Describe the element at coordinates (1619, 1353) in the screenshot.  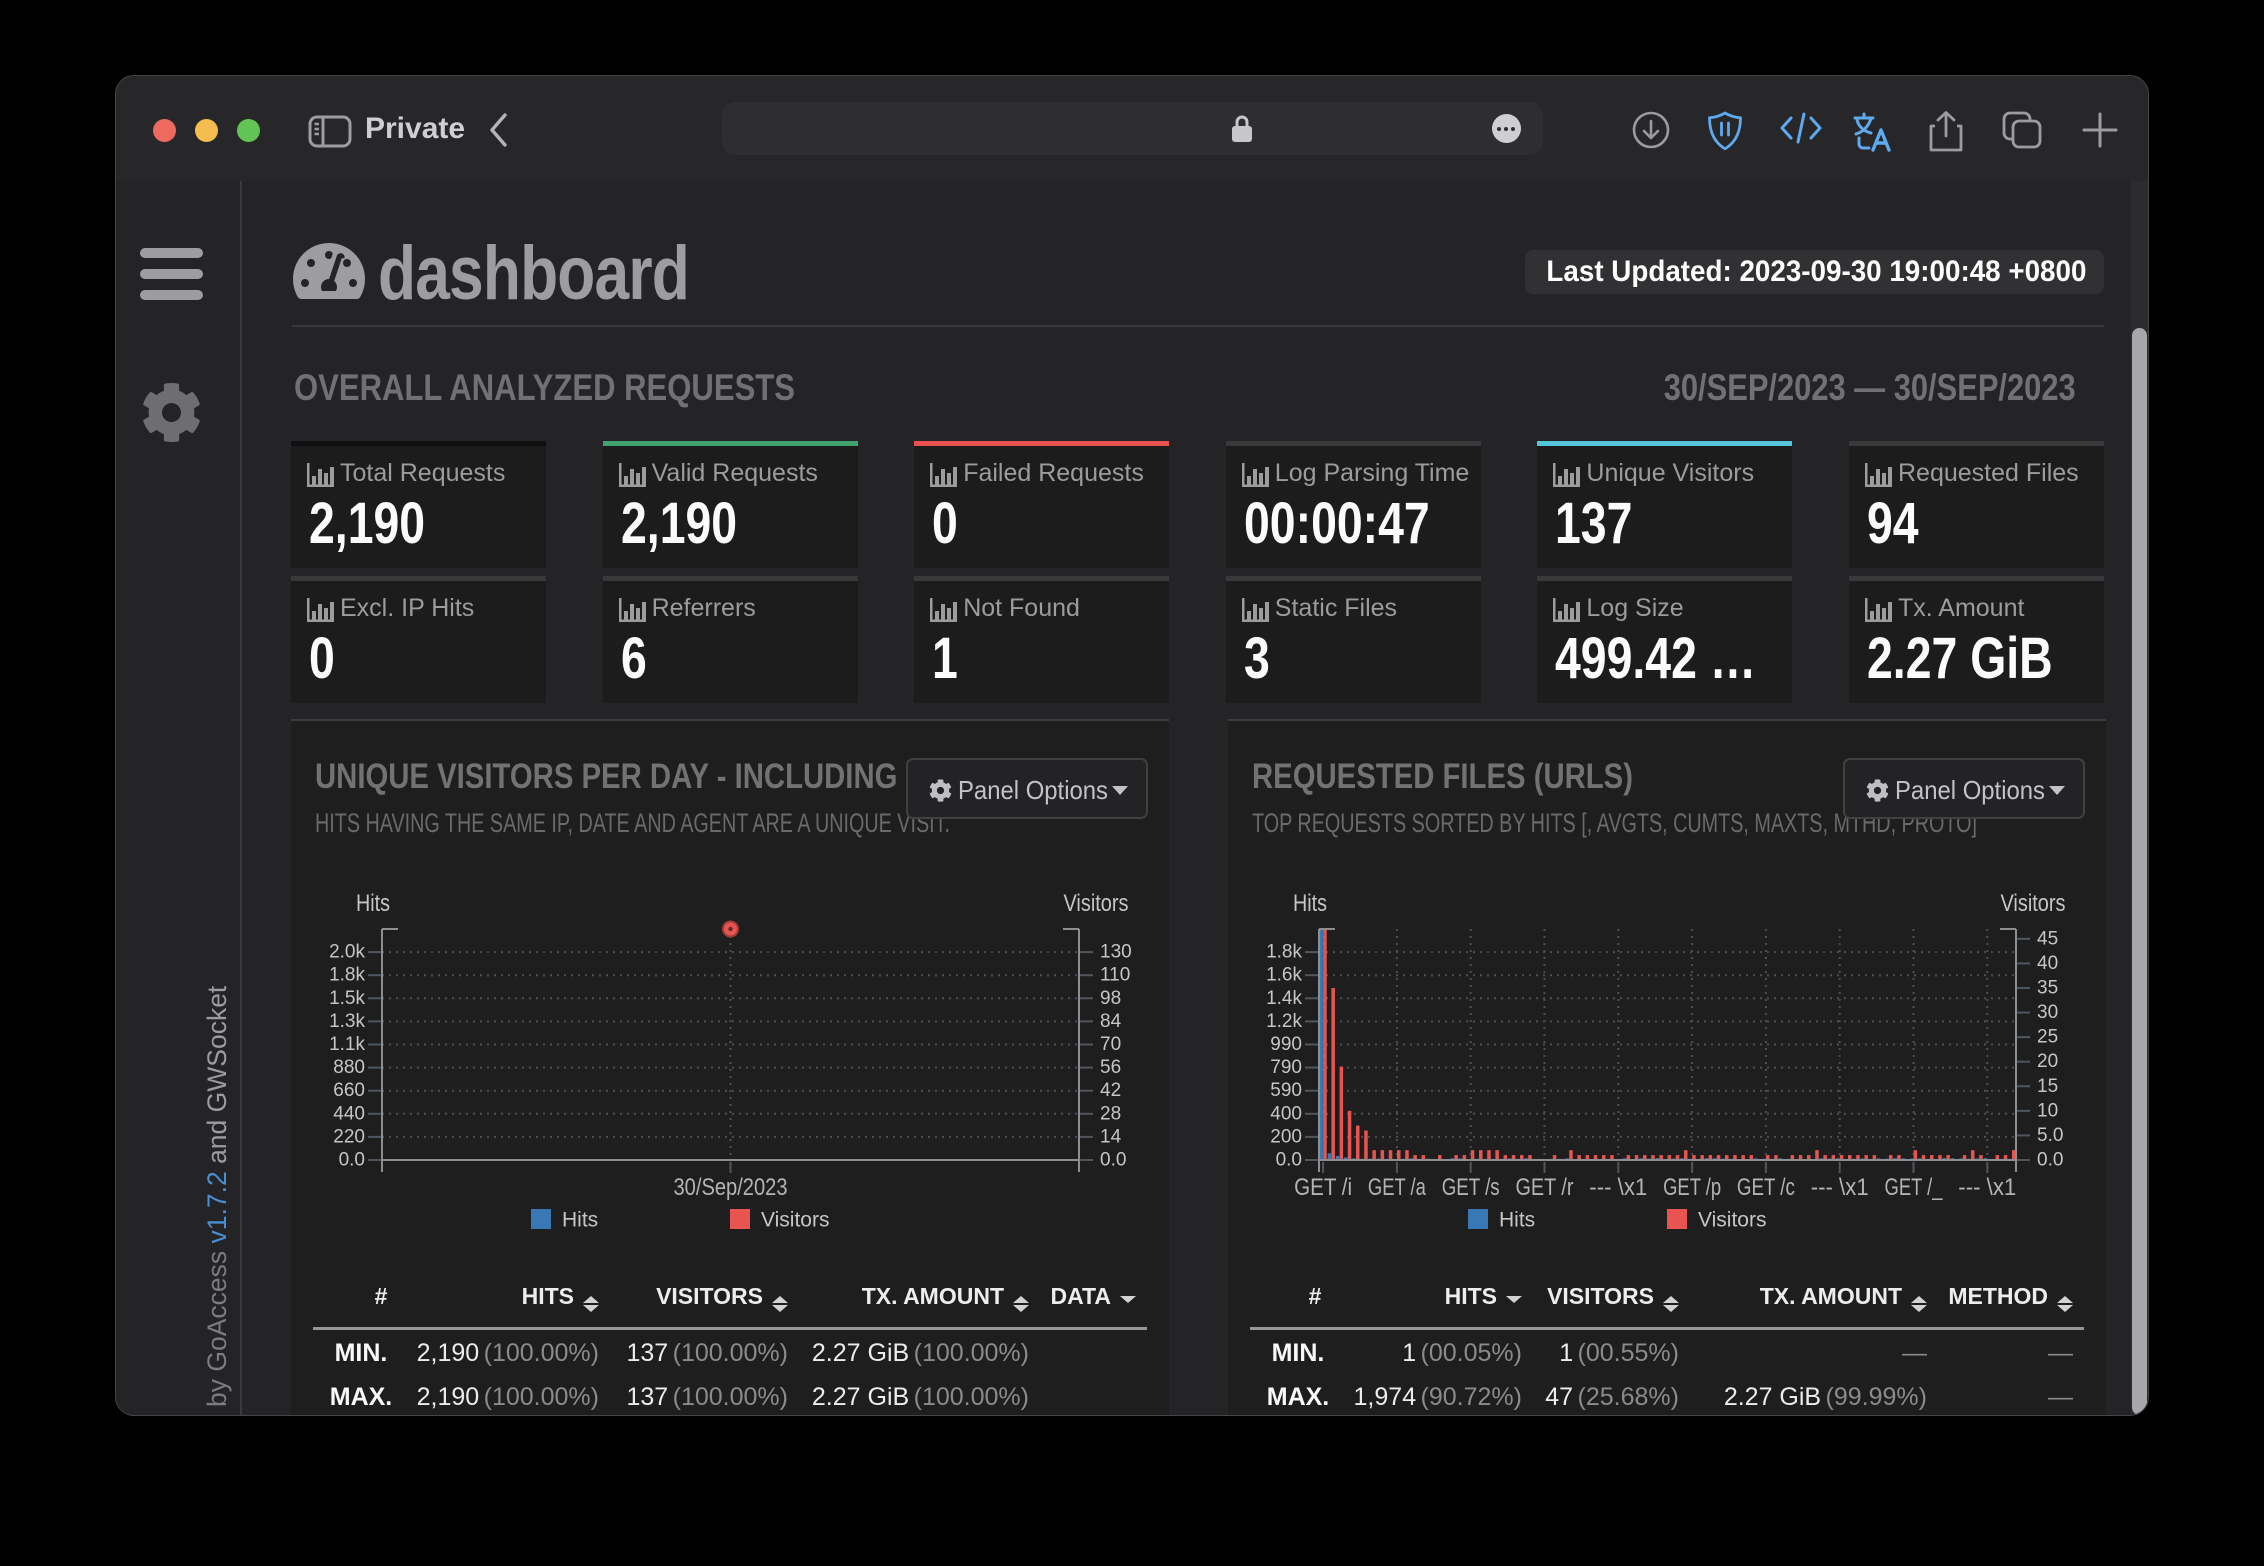
I see `table-cell: 1 (00.55%)` at that location.